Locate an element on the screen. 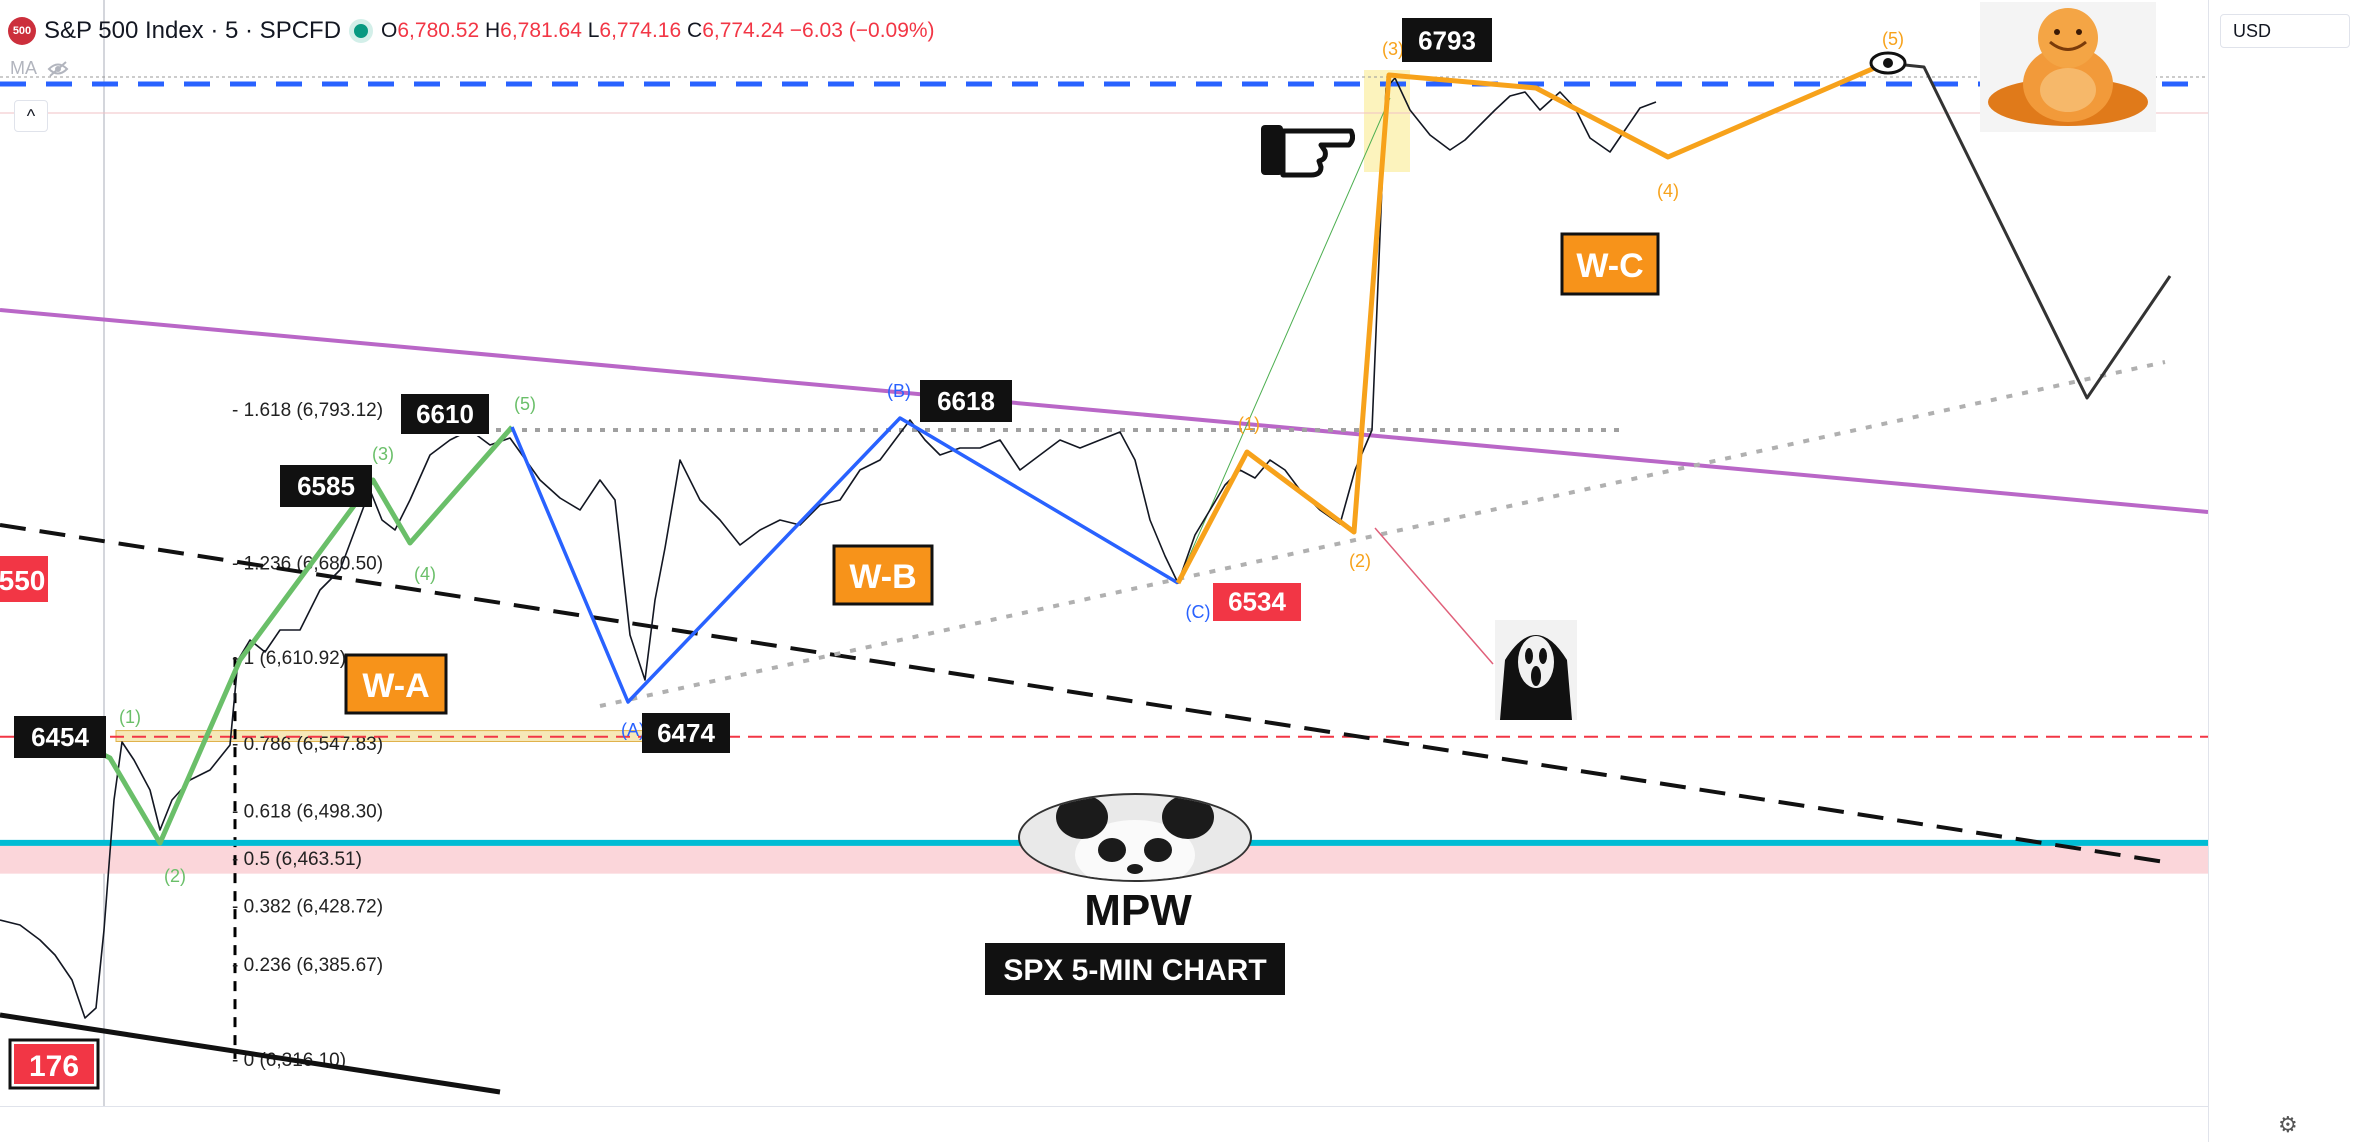 The height and width of the screenshot is (1142, 2369). fib-label-0: - 1.618 (6,793.12) is located at coordinates (307, 410).